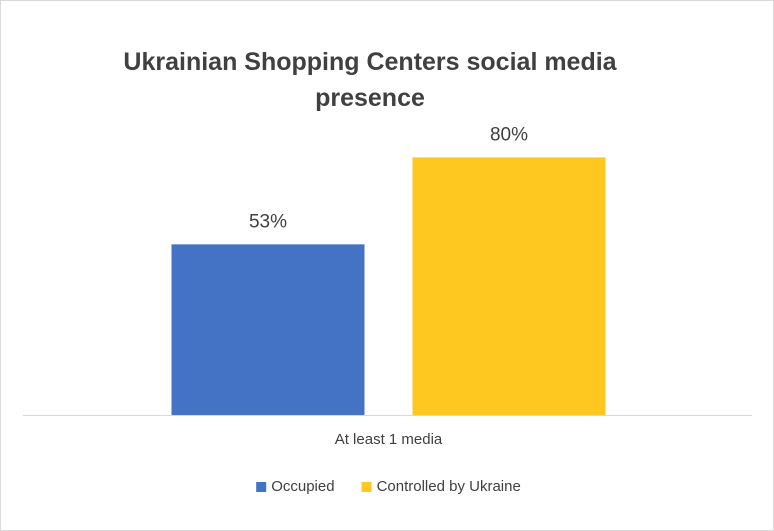 Image resolution: width=774 pixels, height=531 pixels. What do you see at coordinates (389, 439) in the screenshot?
I see `x-tick-label: At least 1 media` at bounding box center [389, 439].